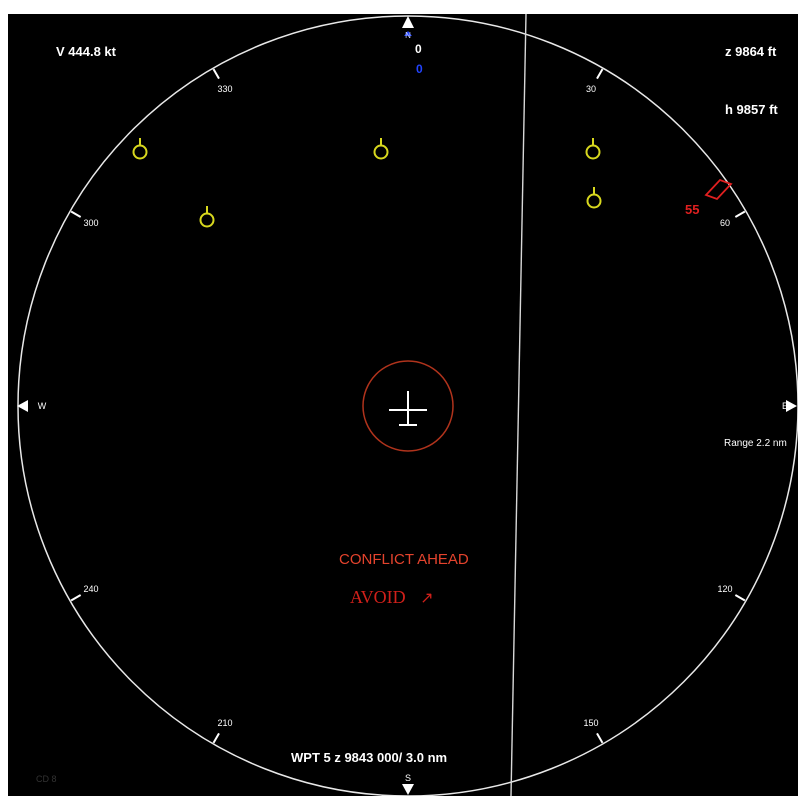 Image resolution: width=798 pixels, height=796 pixels. Describe the element at coordinates (378, 597) in the screenshot. I see `avoid-text: AVOID` at that location.